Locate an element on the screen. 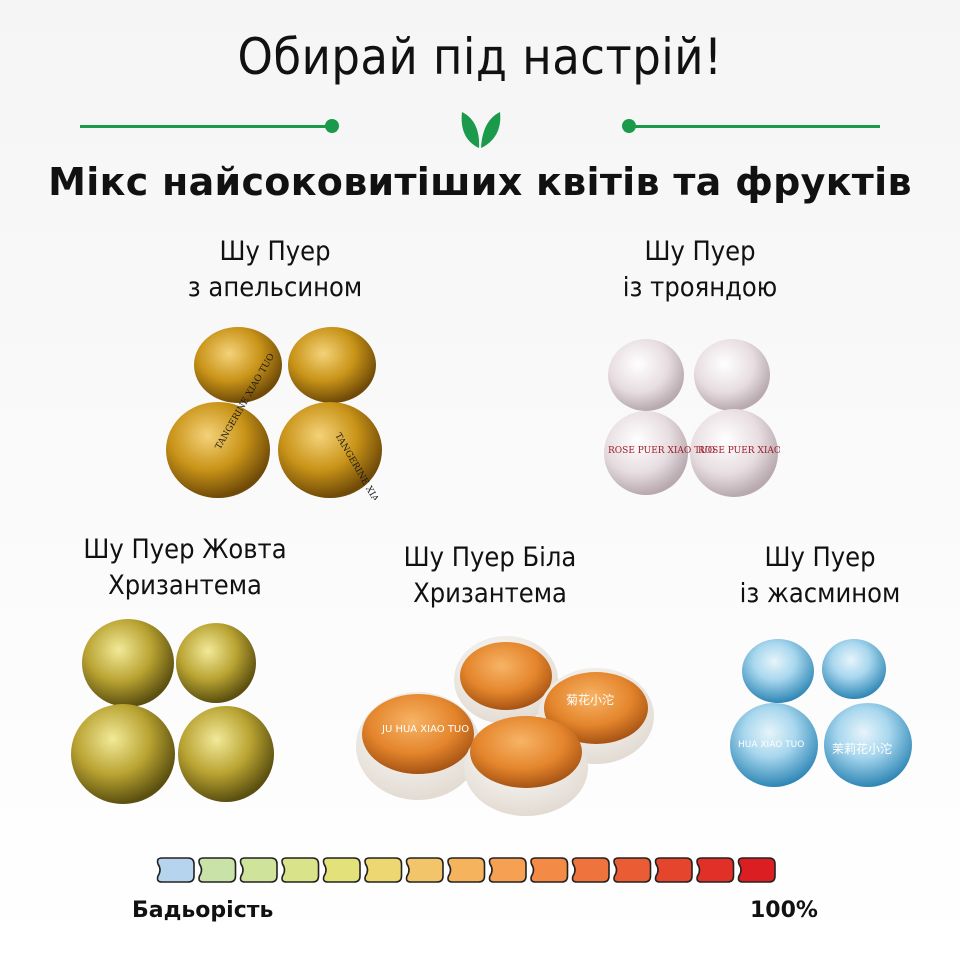  wrapper-text: JU HUA XIAO TUO is located at coordinates (425, 729).